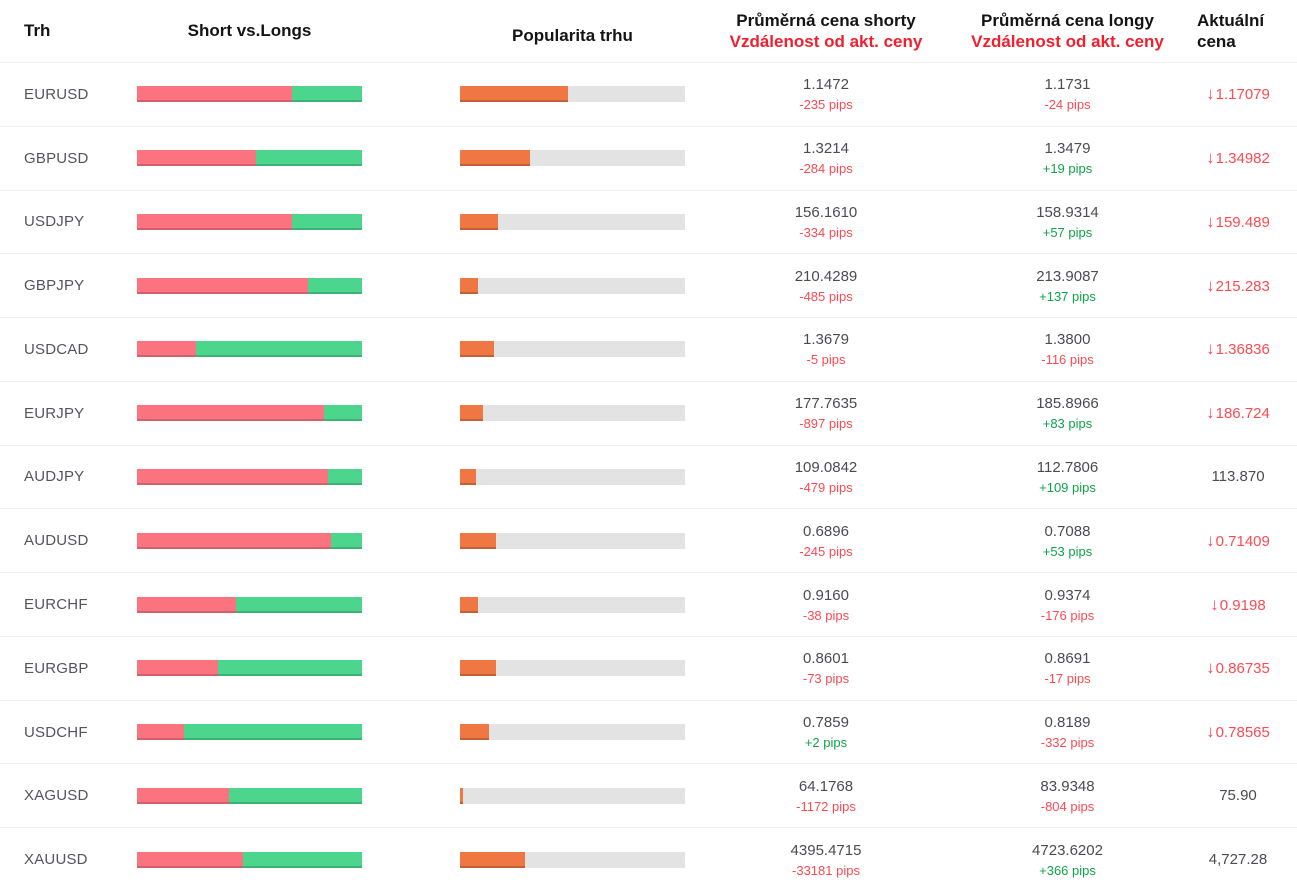  Describe the element at coordinates (1242, 541) in the screenshot. I see `current-price-value: 0.71409` at that location.